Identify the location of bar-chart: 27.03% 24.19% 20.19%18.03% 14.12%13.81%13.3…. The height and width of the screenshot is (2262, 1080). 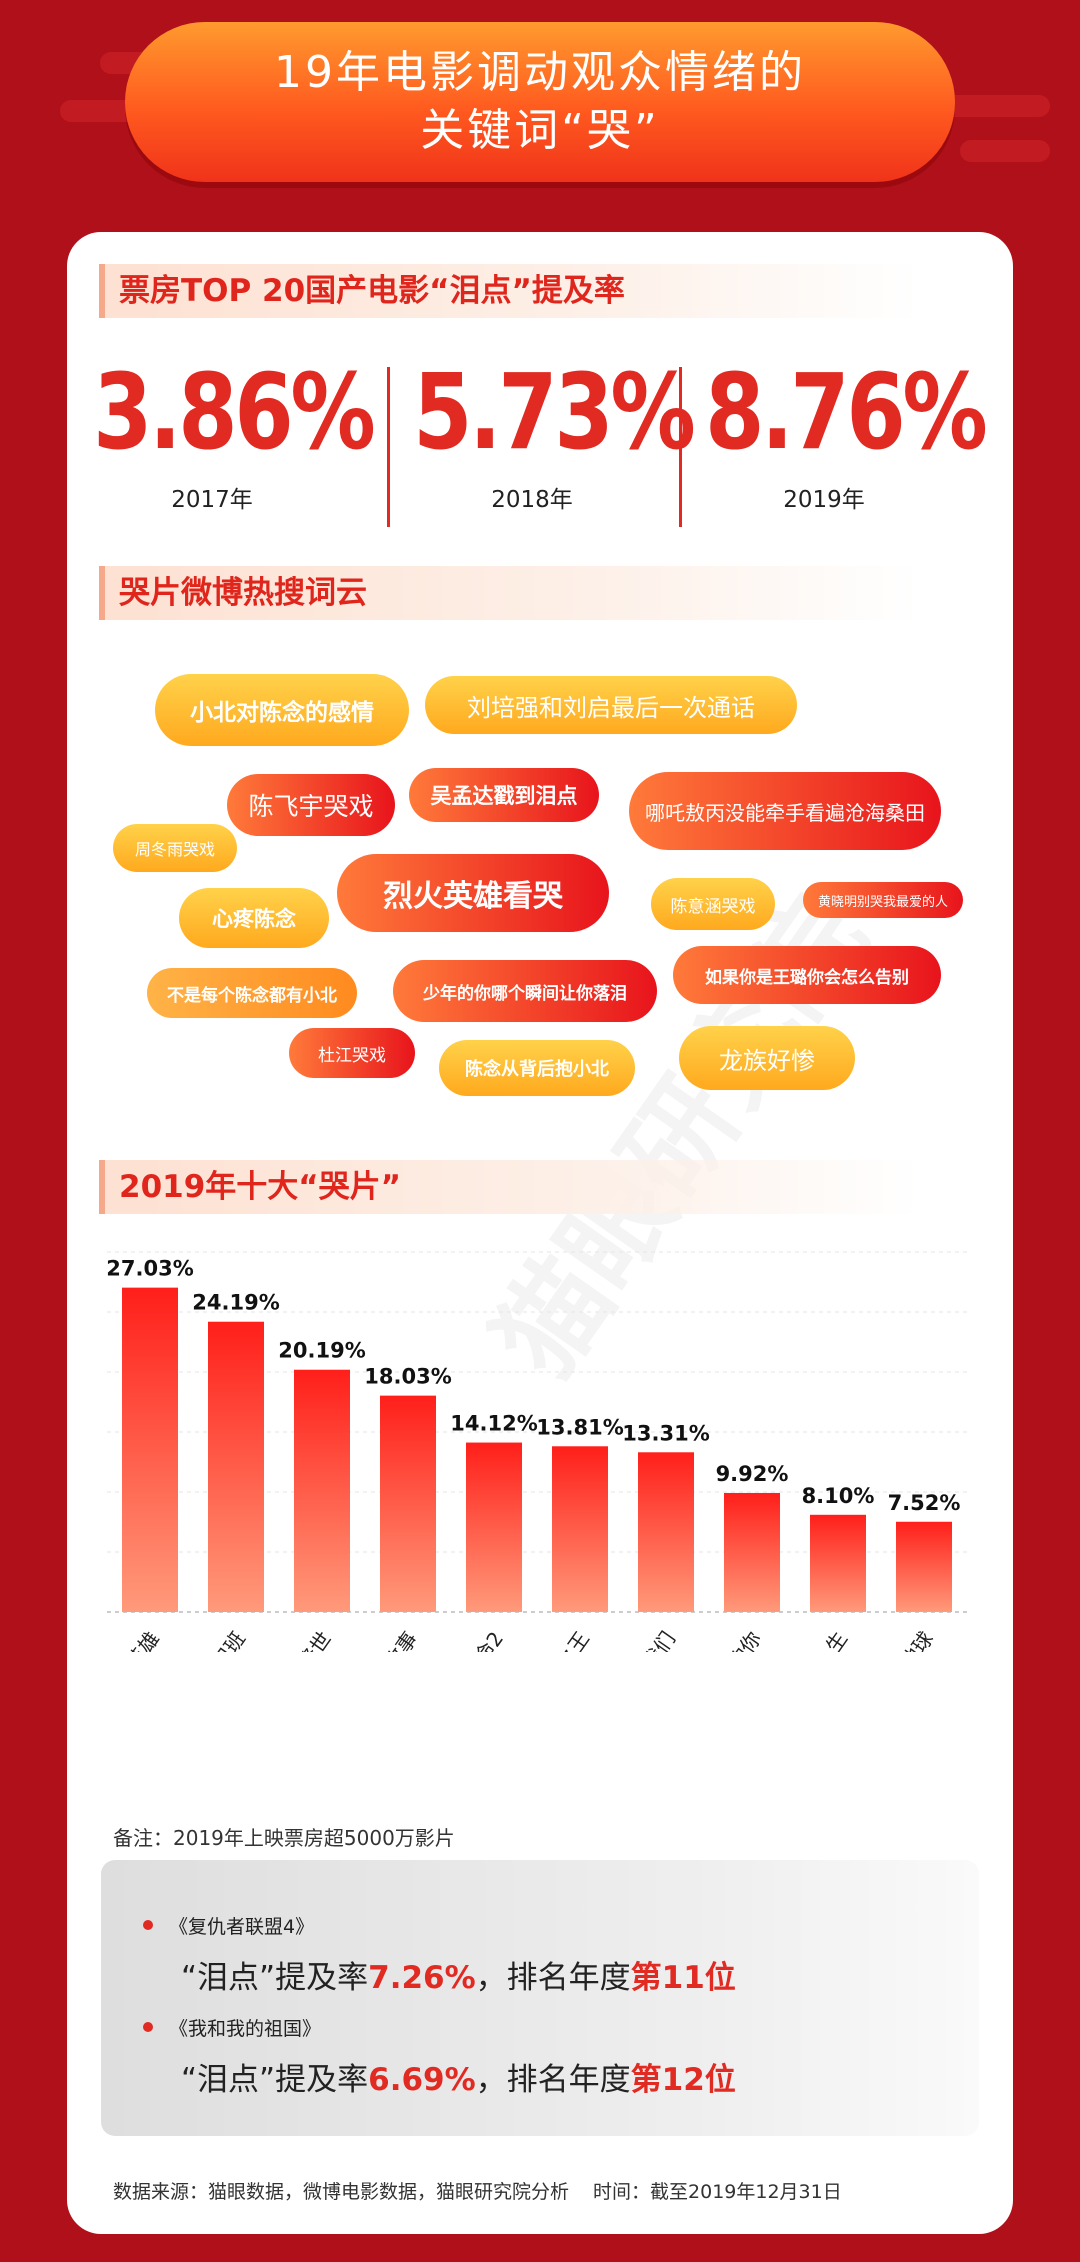
(533, 1451).